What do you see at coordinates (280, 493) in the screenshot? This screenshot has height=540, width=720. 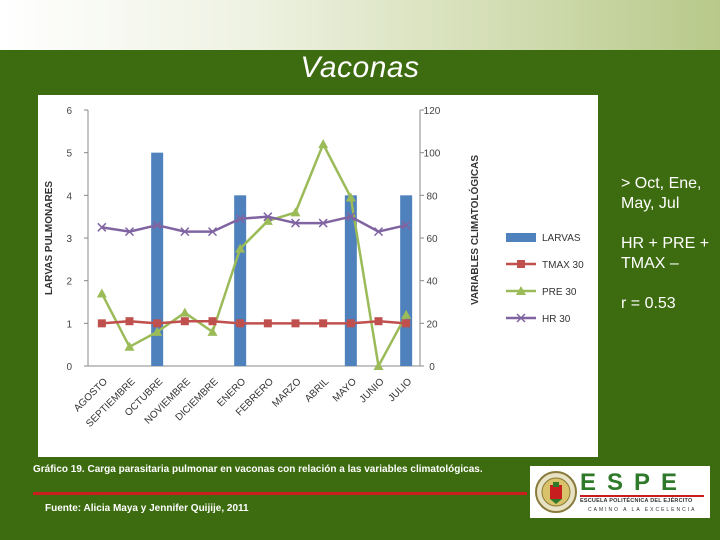 I see `red-divider` at bounding box center [280, 493].